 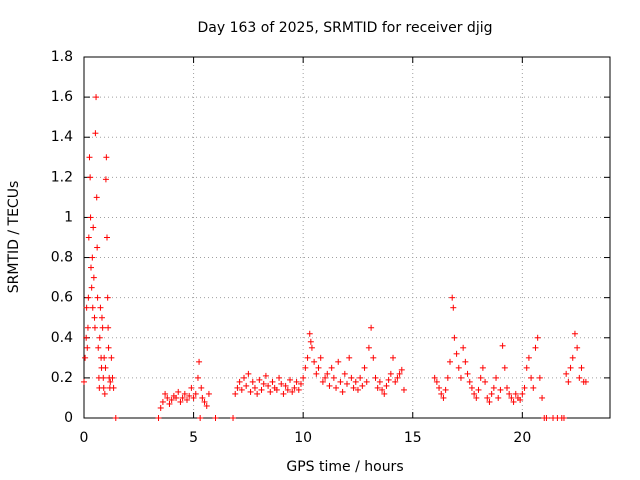 What do you see at coordinates (62, 378) in the screenshot?
I see `y-tick-label: 0.2` at bounding box center [62, 378].